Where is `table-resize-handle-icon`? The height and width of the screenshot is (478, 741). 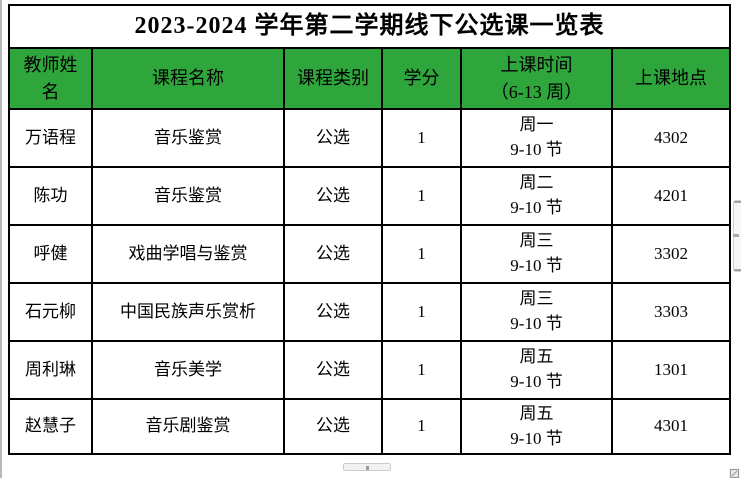 table-resize-handle-icon is located at coordinates (734, 472).